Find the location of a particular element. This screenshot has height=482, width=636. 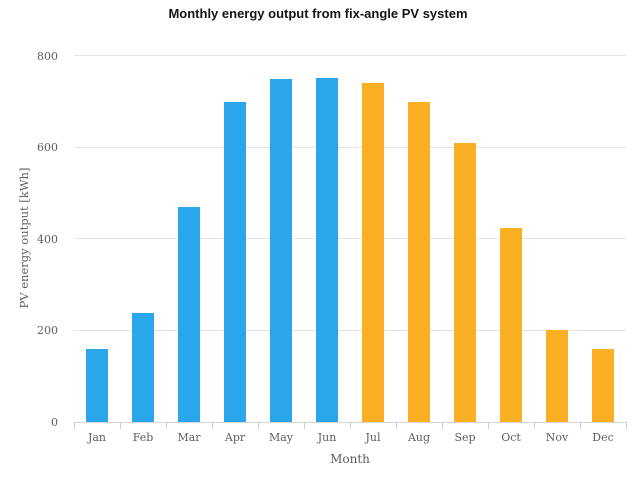

bar-aug is located at coordinates (419, 261).